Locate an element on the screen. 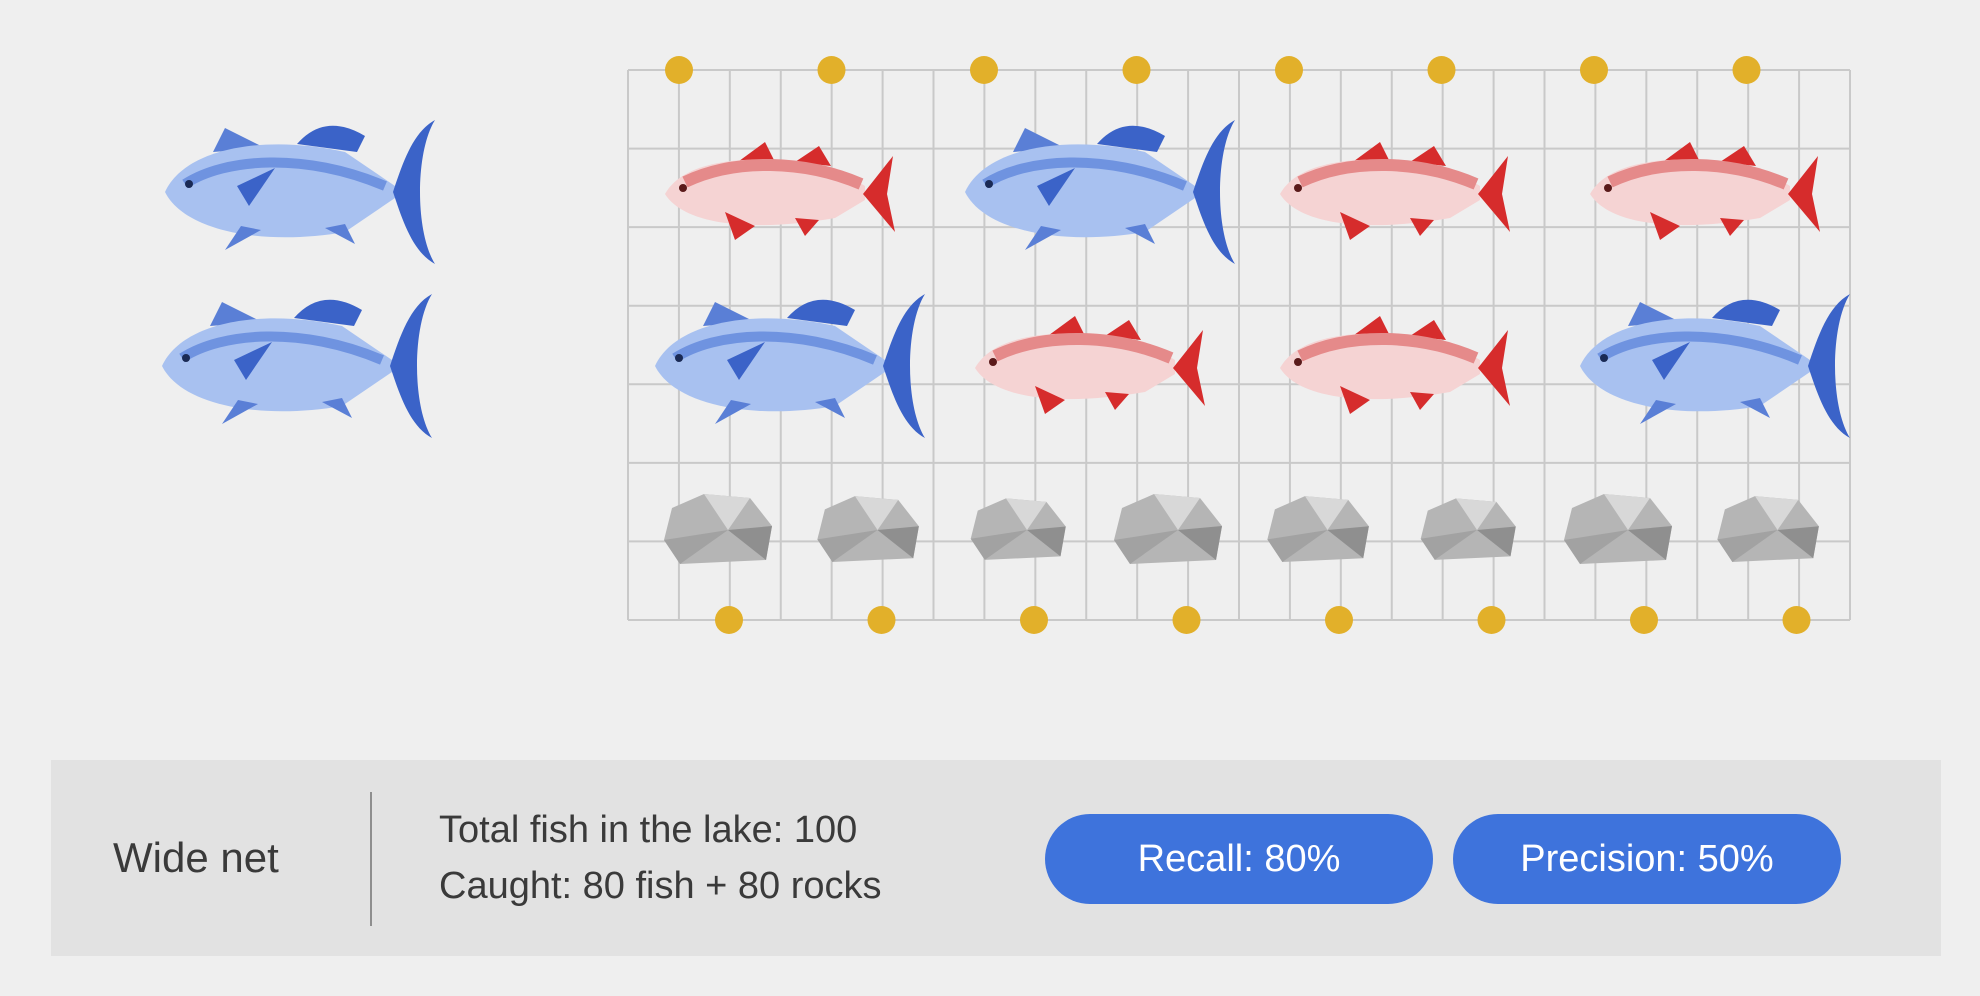 This screenshot has width=1980, height=996. caught-rocks-group is located at coordinates (1241, 529).